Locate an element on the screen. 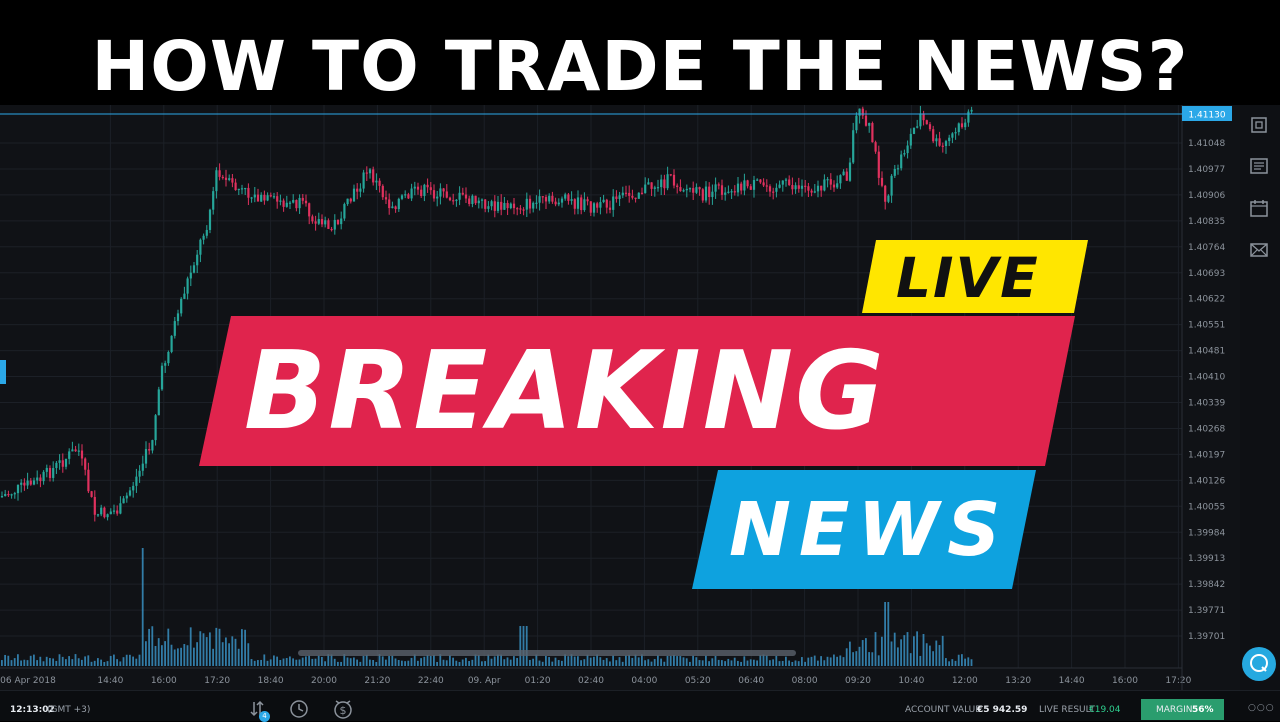 The height and width of the screenshot is (722, 1280). chart-scrollbar is located at coordinates (547, 653).